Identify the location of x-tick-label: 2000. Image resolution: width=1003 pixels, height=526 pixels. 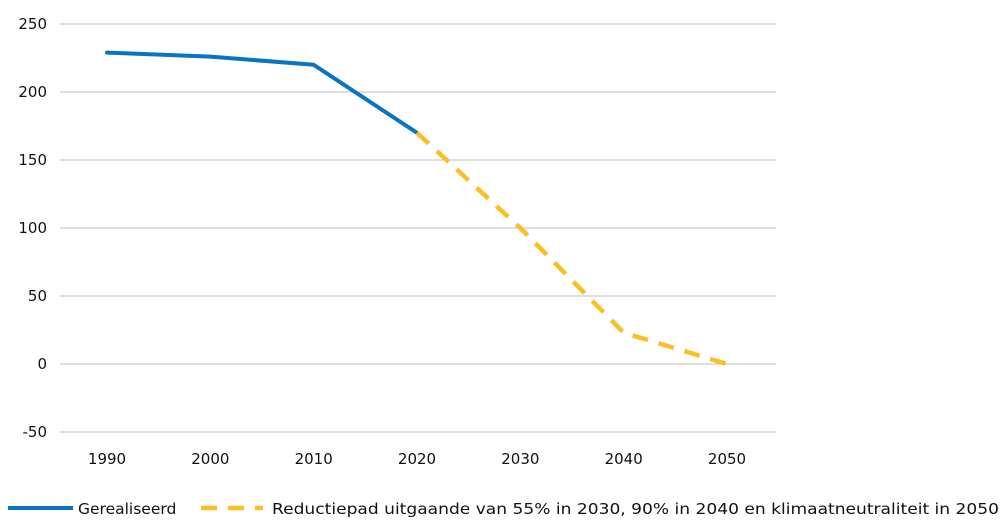
(210, 459).